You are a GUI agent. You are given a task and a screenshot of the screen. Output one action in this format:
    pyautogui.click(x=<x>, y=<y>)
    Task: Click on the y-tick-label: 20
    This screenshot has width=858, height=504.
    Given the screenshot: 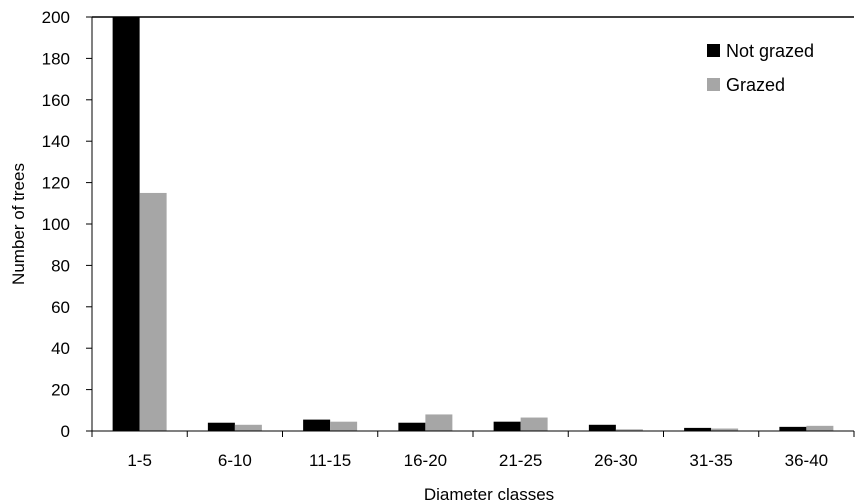 What is the action you would take?
    pyautogui.click(x=60, y=390)
    